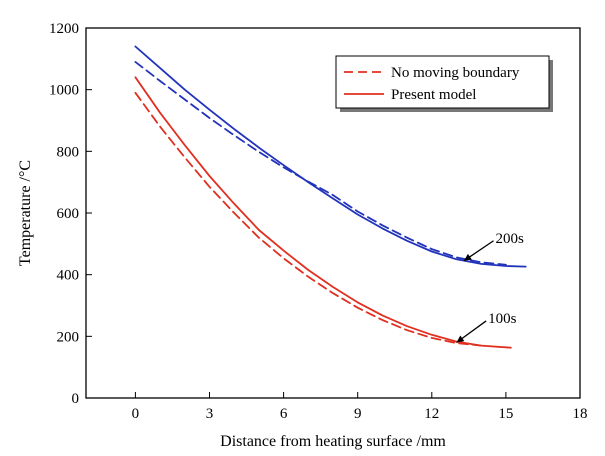 The height and width of the screenshot is (456, 605). I want to click on x-tick-label: 3, so click(210, 414).